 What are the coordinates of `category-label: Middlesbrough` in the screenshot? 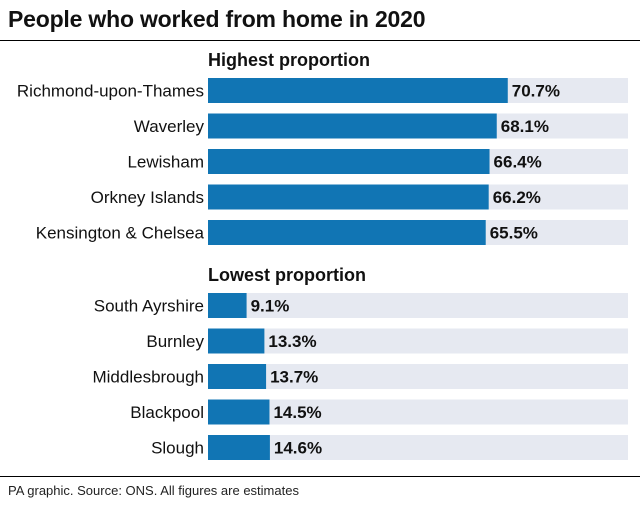 It's located at (148, 377).